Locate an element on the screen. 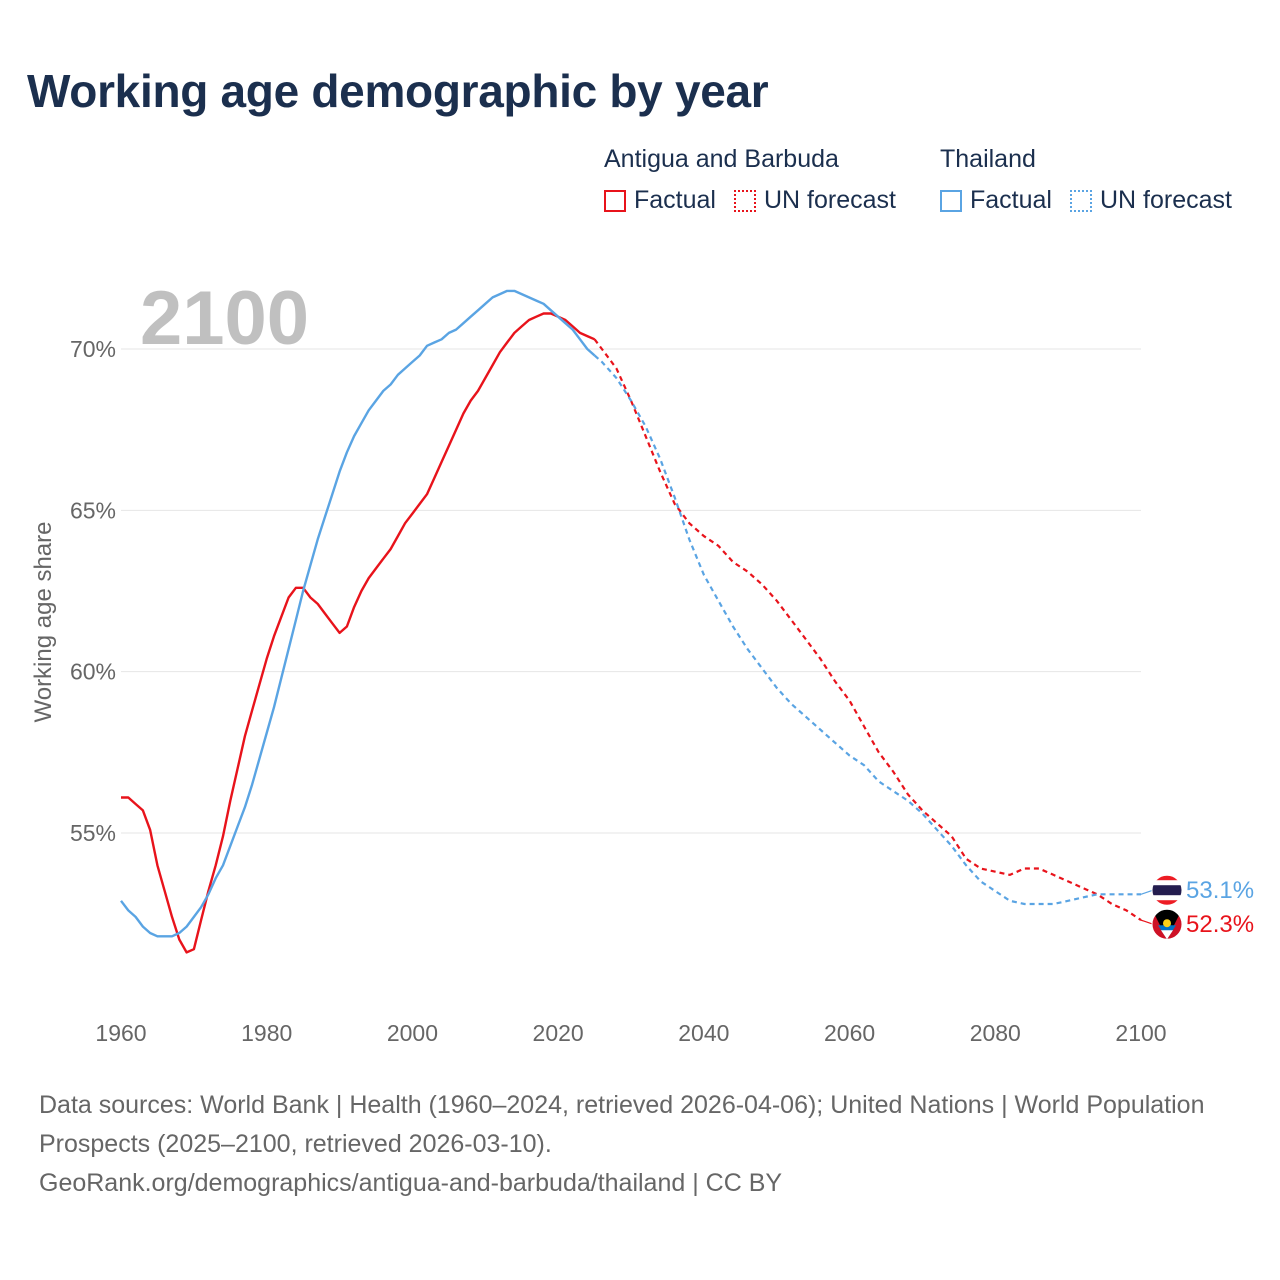  y-tick-label: 65% is located at coordinates (93, 510).